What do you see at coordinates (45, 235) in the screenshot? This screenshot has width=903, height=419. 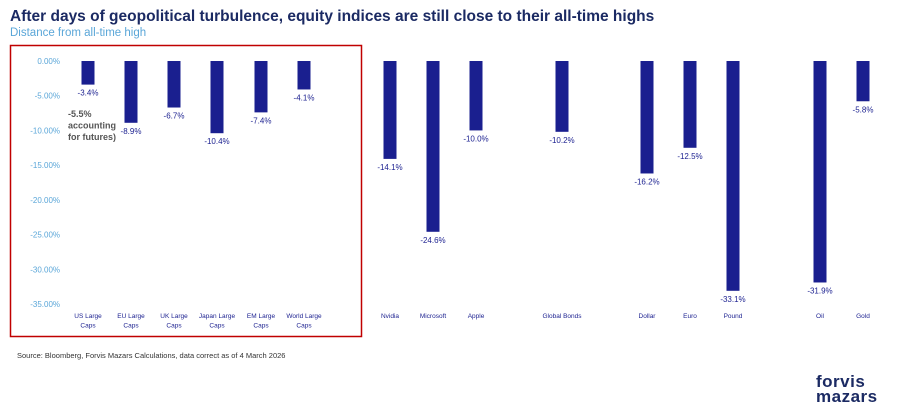 I see `y-tick-label: -25.00%` at bounding box center [45, 235].